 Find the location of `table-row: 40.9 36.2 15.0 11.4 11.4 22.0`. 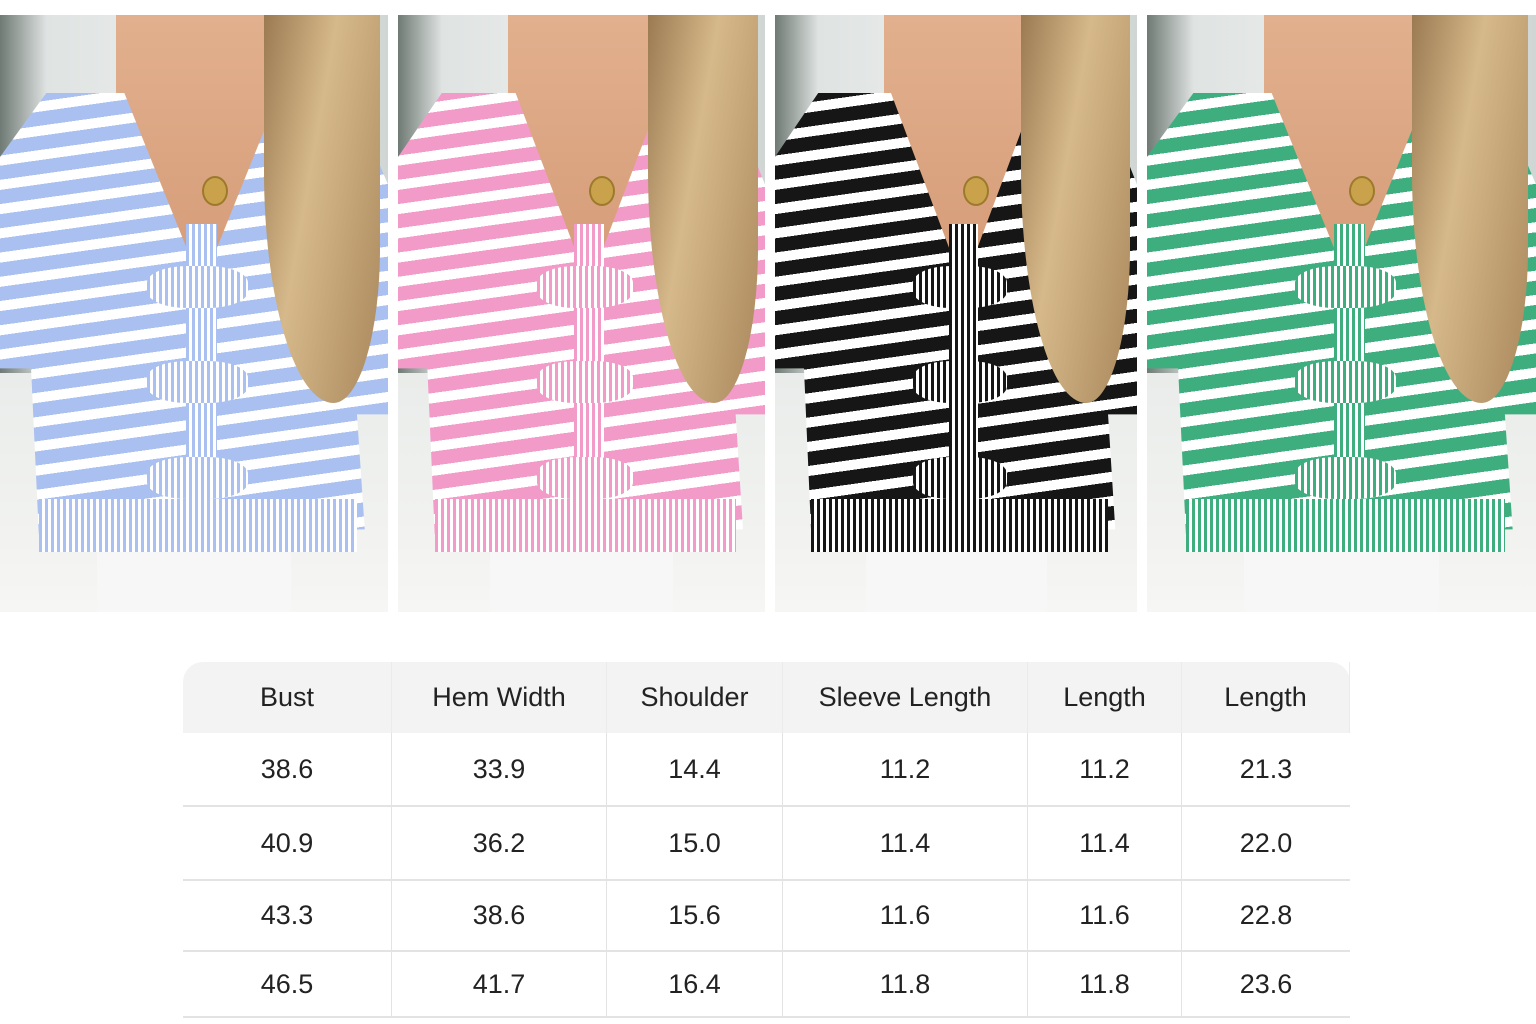

table-row: 40.9 36.2 15.0 11.4 11.4 22.0 is located at coordinates (766, 844).